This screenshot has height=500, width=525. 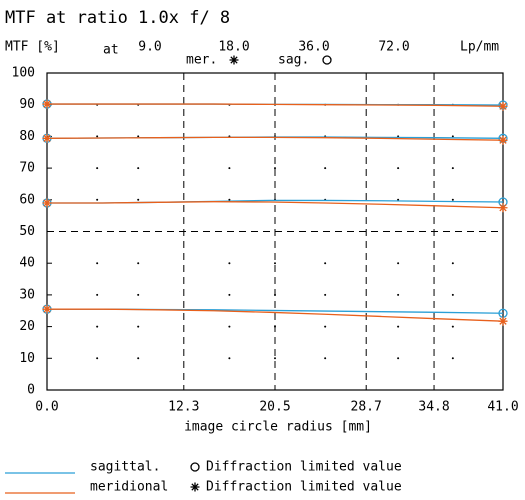 I want to click on x-tick-label: 0.0, so click(x=46, y=407).